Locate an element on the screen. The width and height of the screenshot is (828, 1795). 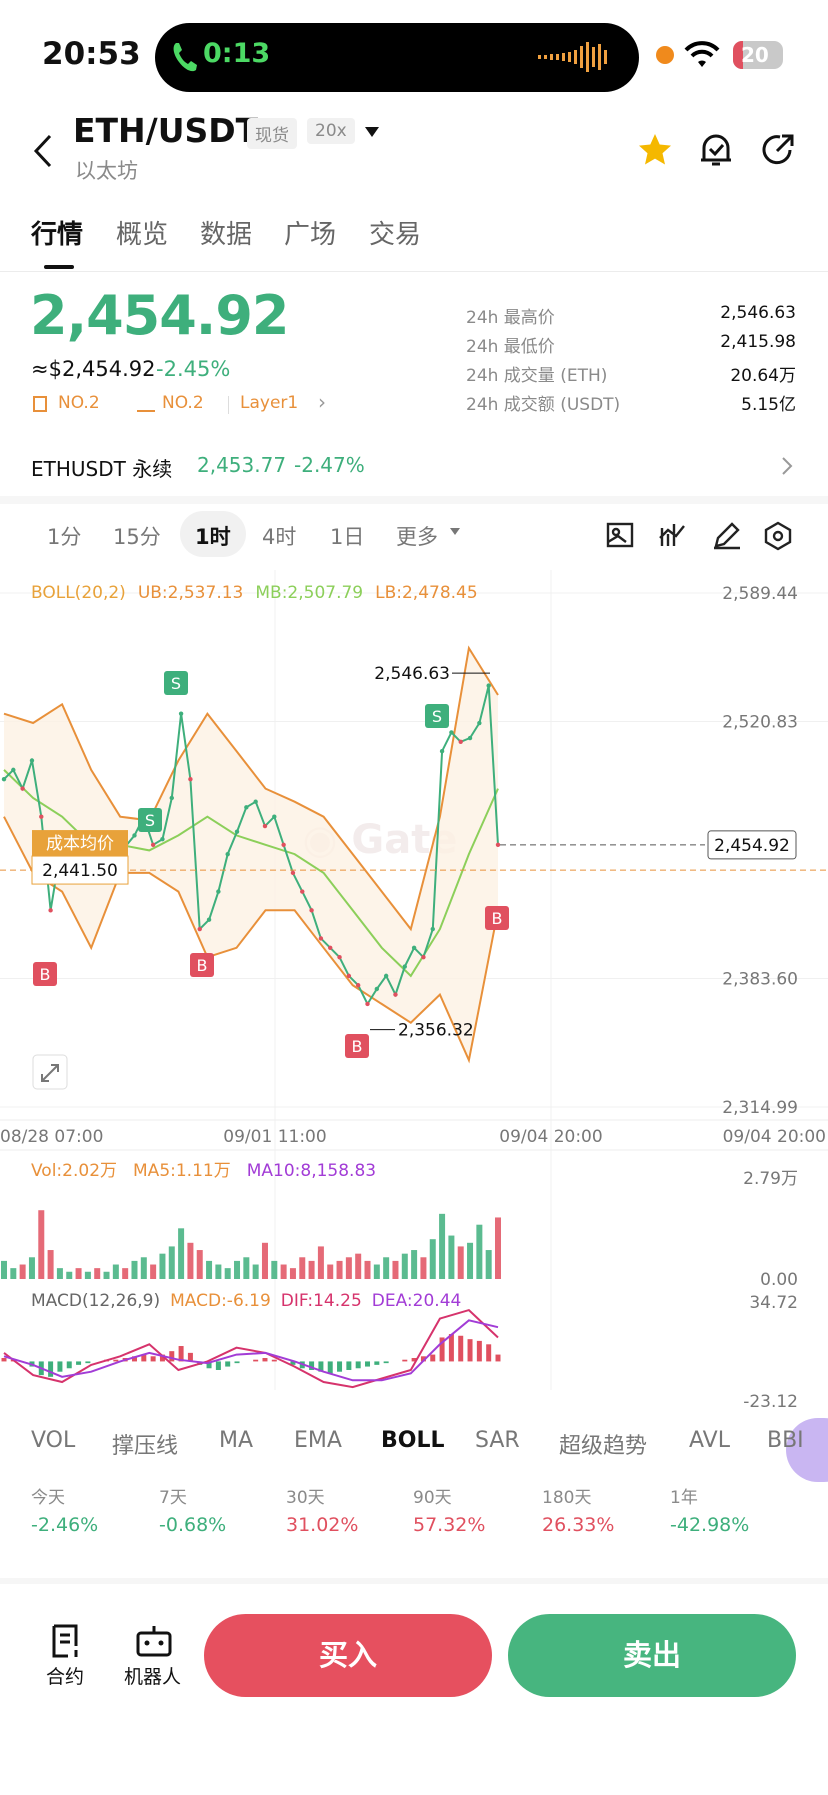
signal-text: B is located at coordinates (497, 918).